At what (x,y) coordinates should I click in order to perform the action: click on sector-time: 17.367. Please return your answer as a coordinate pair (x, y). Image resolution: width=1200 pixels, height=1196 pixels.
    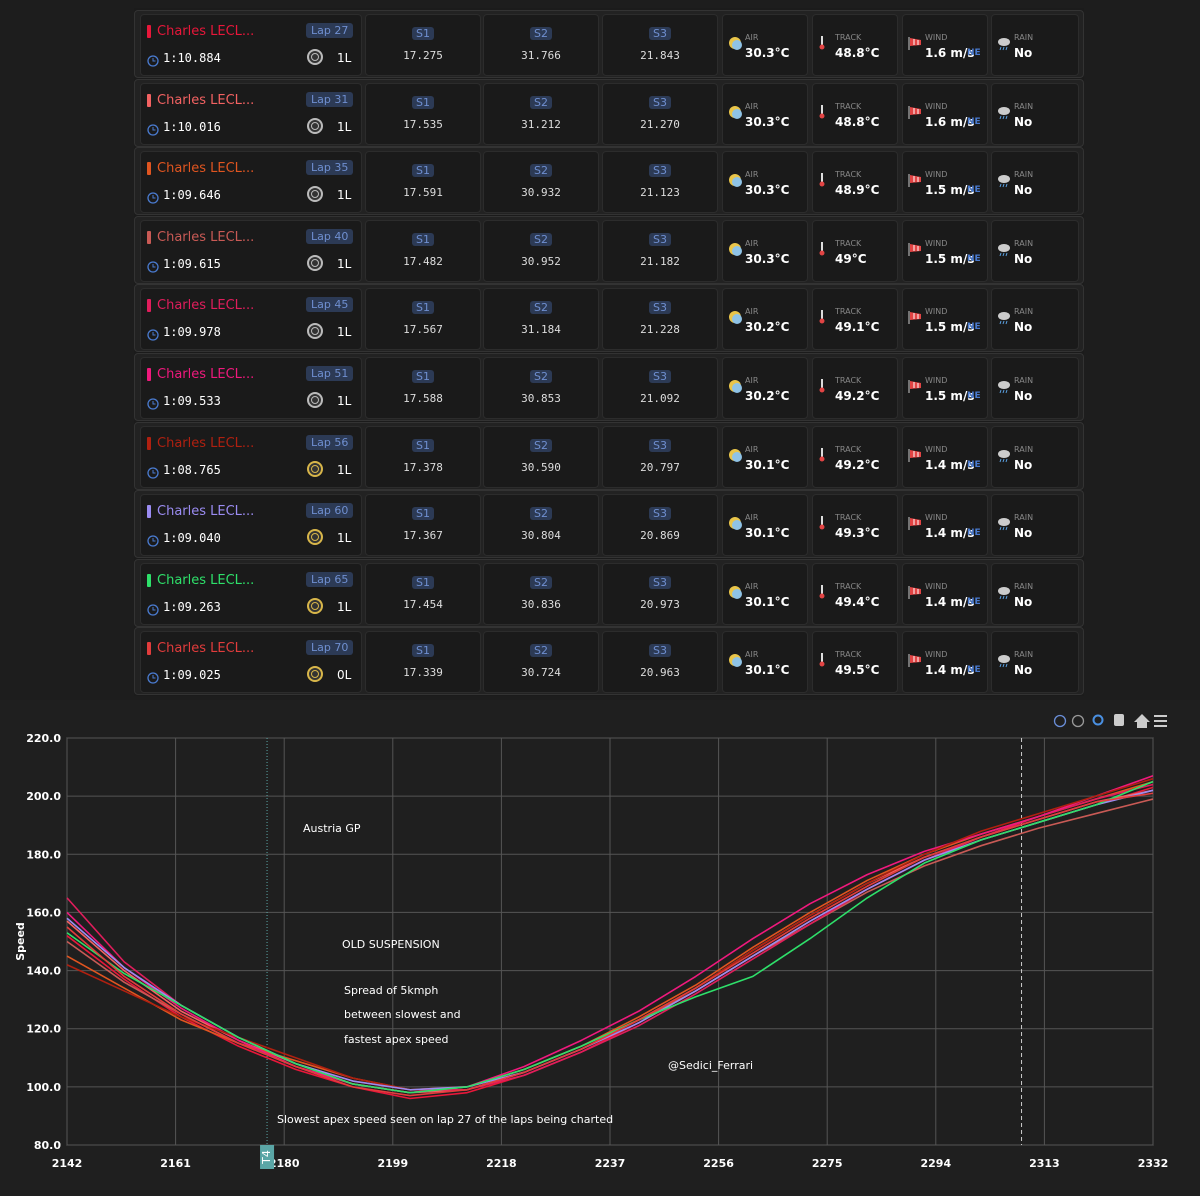
    Looking at the image, I should click on (423, 536).